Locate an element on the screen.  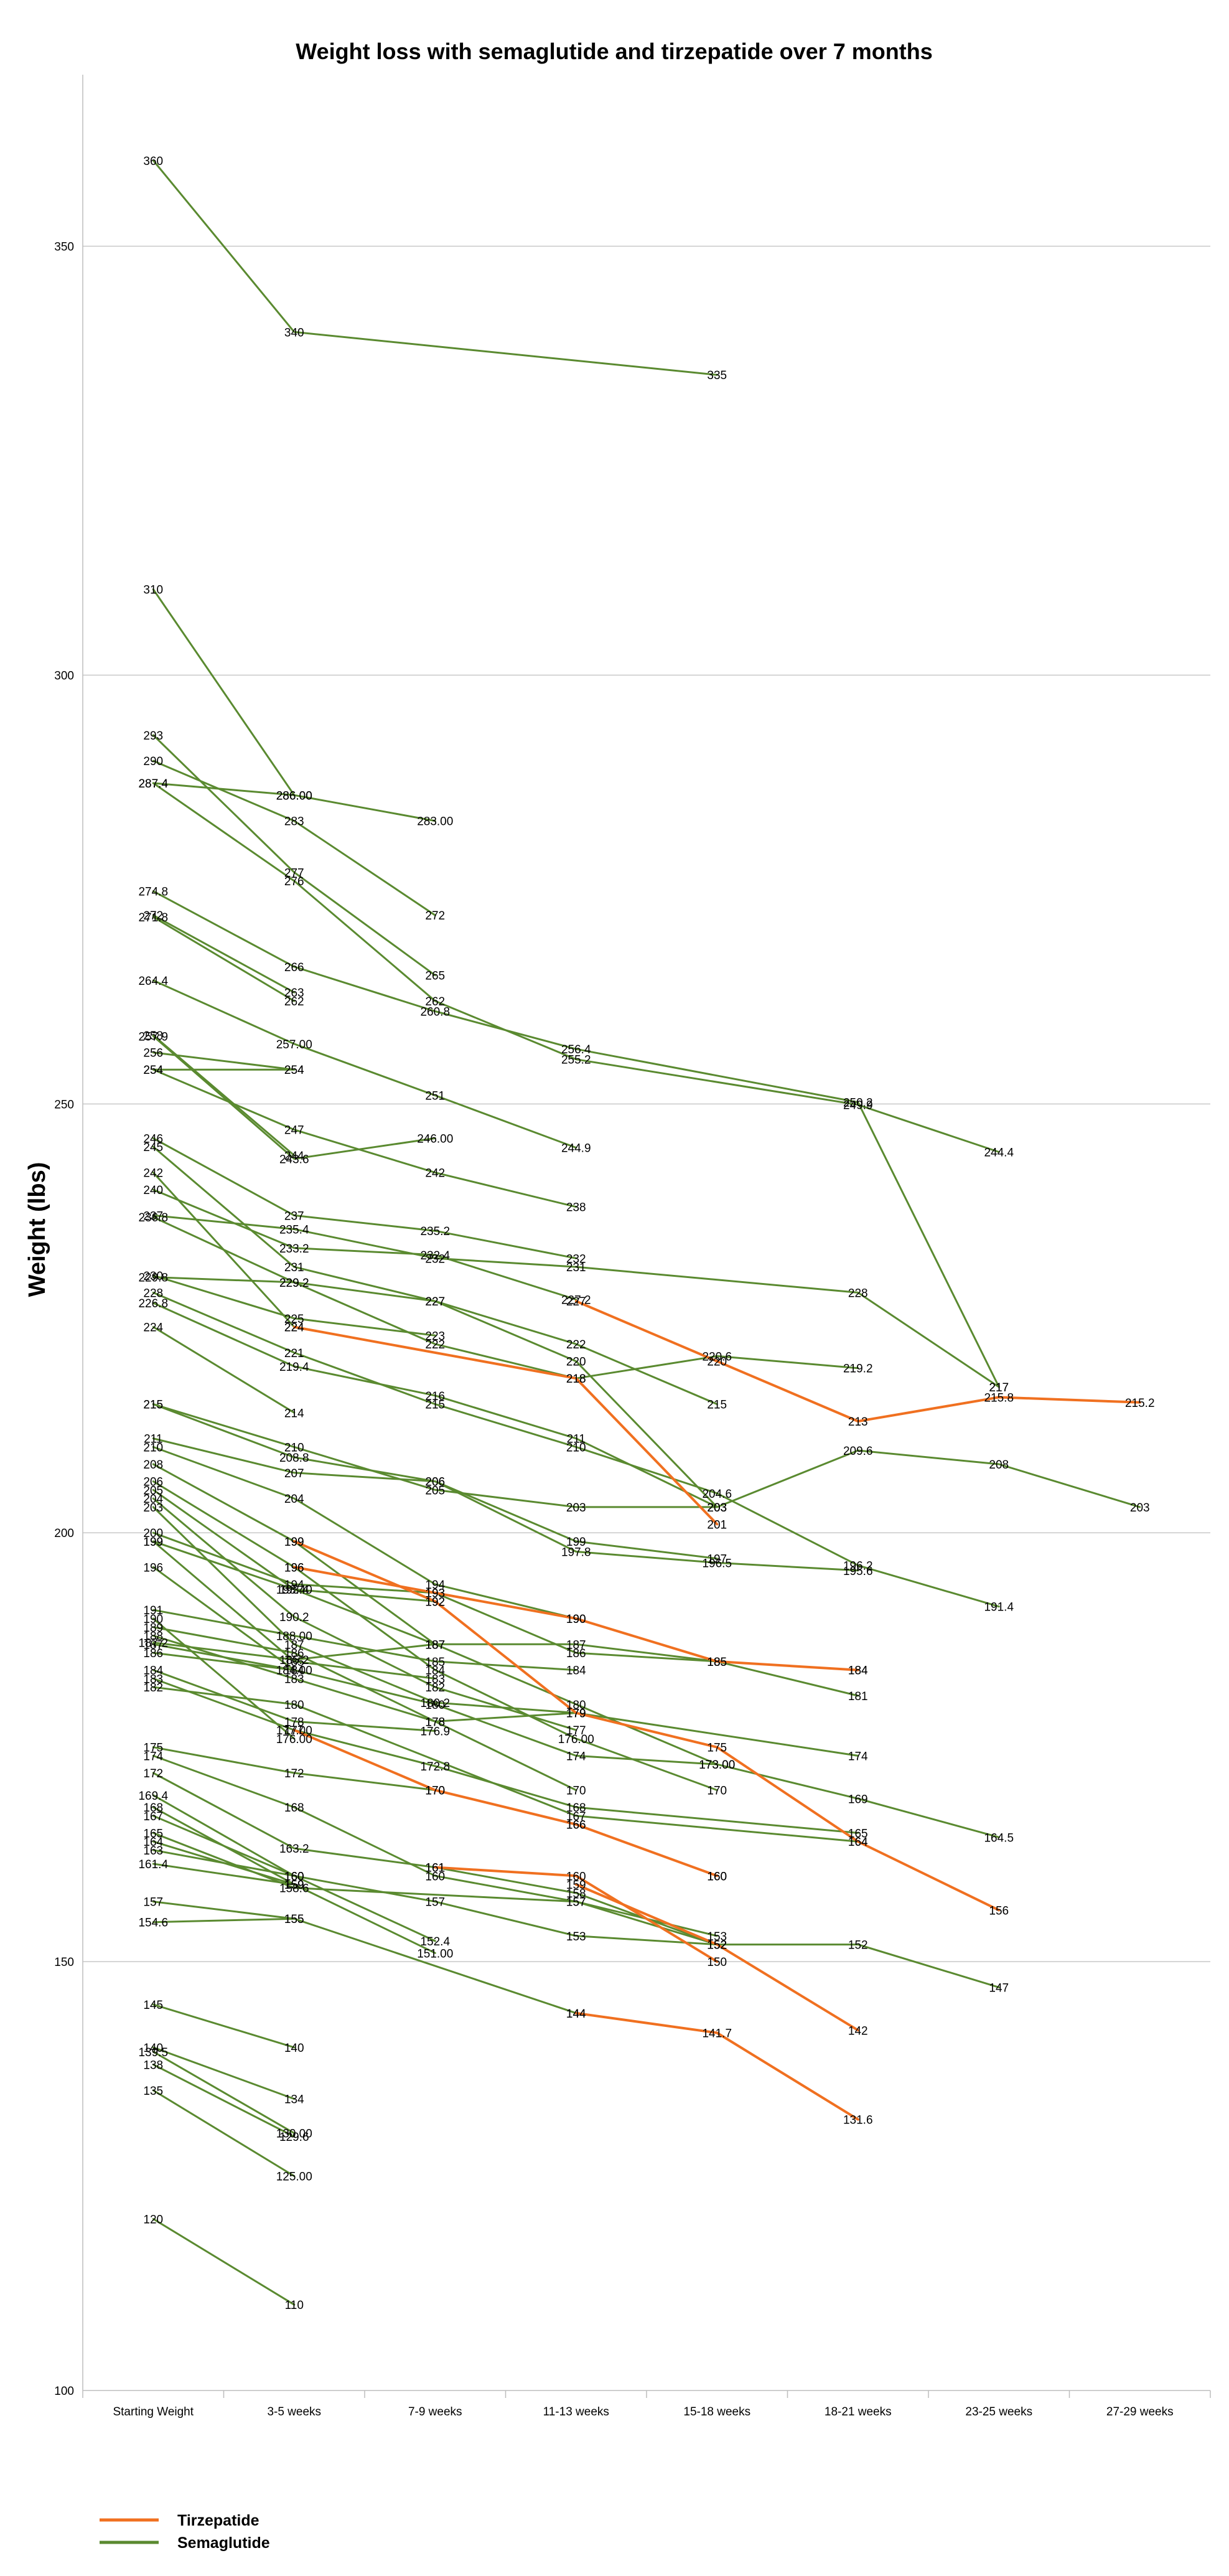
data-label: 188.00 is located at coordinates (294, 1636).